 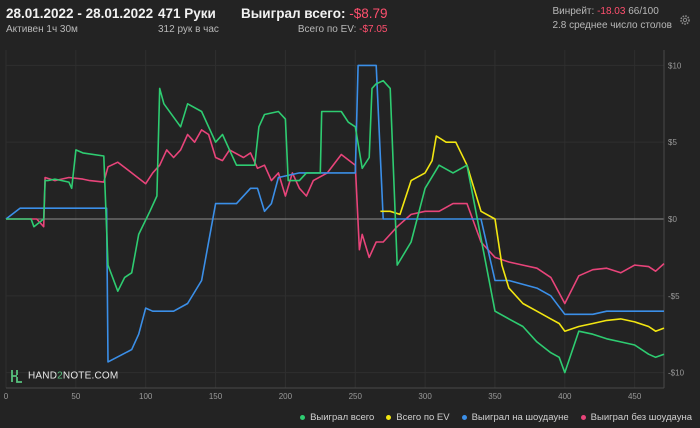 What do you see at coordinates (368, 13) in the screenshot?
I see `won-total-value: -$8.79` at bounding box center [368, 13].